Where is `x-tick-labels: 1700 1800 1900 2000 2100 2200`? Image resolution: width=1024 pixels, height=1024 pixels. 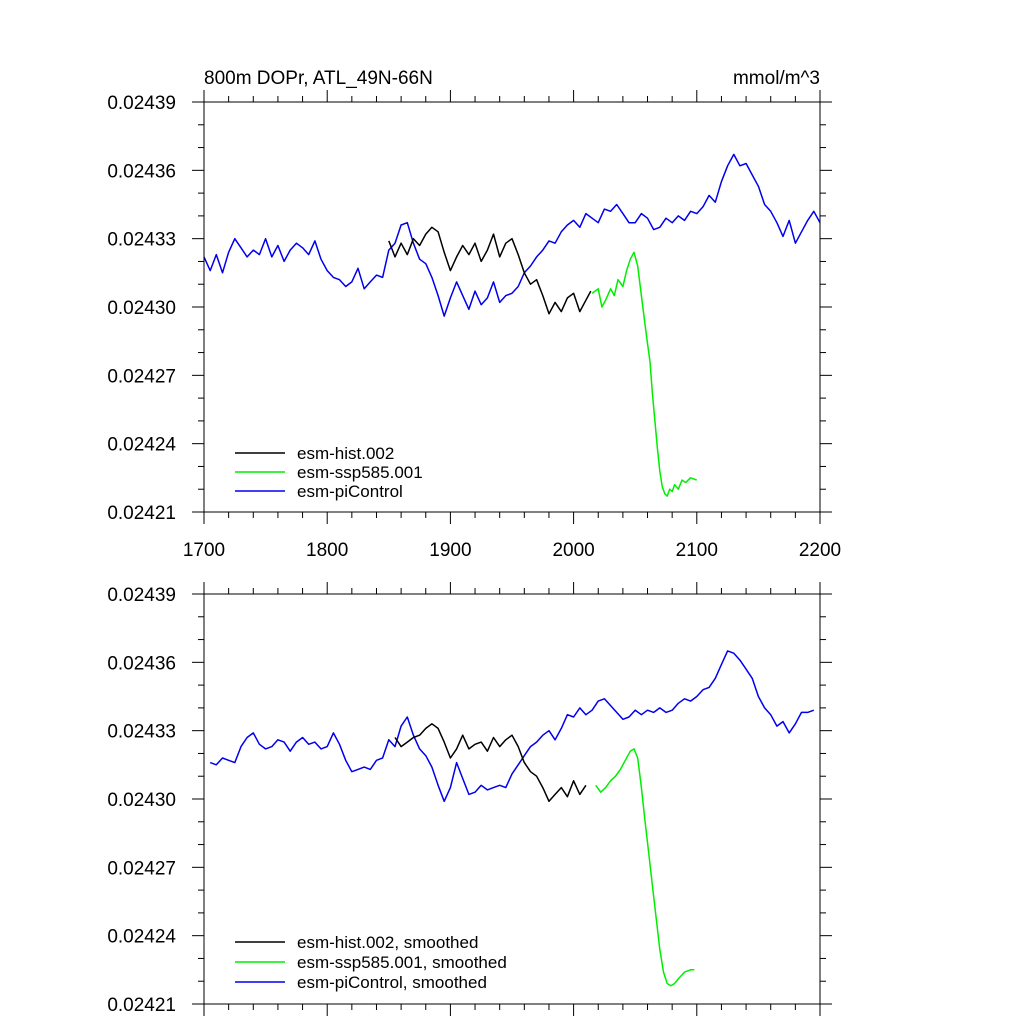
x-tick-labels: 1700 1800 1900 2000 2100 2200 is located at coordinates (512, 550).